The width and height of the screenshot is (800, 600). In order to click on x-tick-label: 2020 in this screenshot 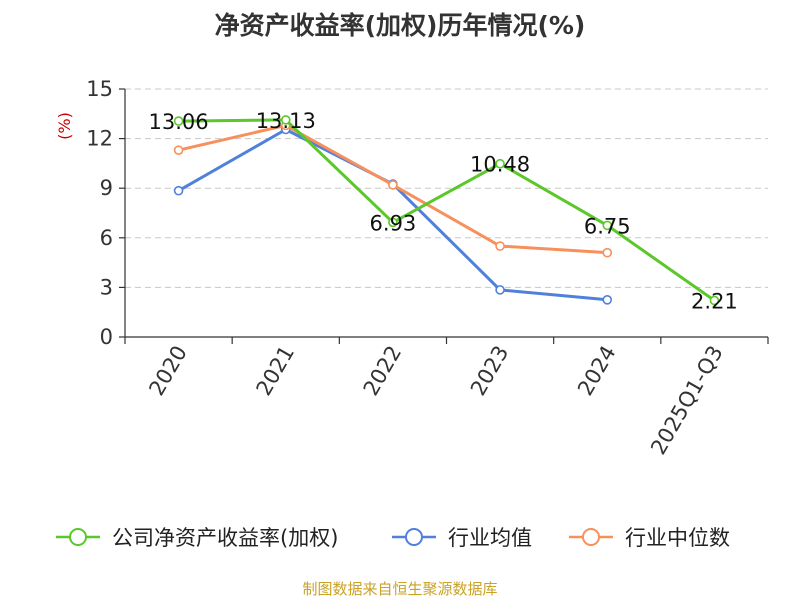, I will do `click(168, 371)`.